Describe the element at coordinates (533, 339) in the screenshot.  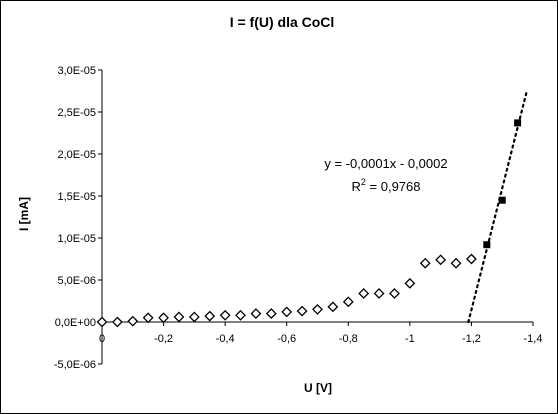
I see `x-tick-label: -1,4` at that location.